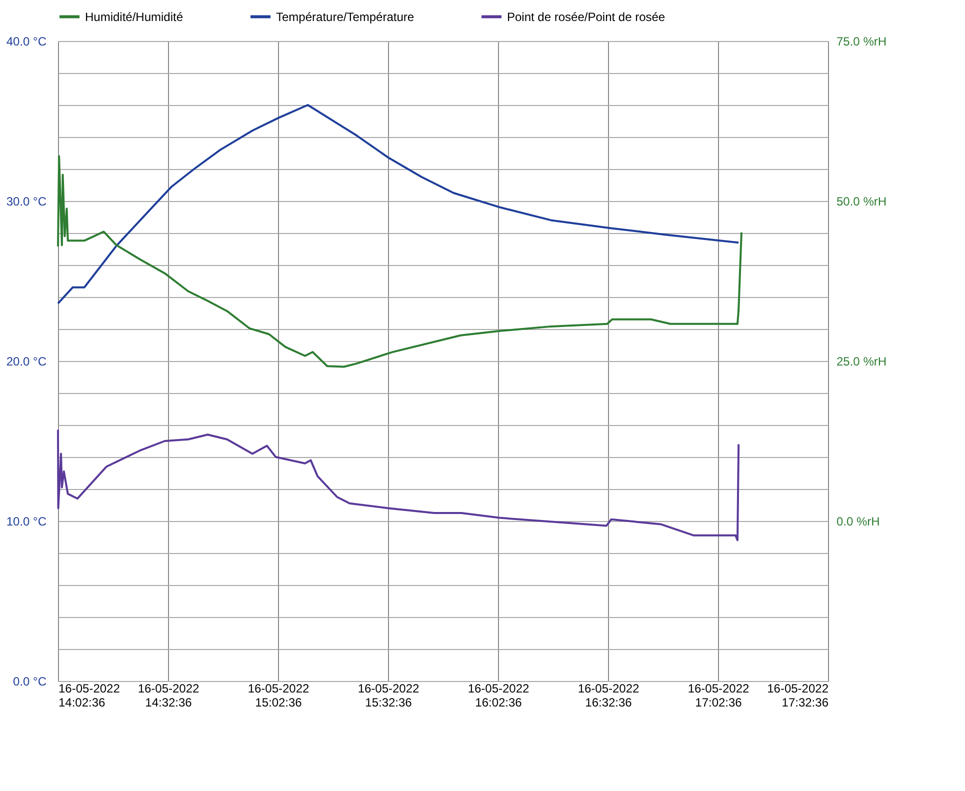 This screenshot has width=965, height=791. Describe the element at coordinates (134, 17) in the screenshot. I see `legend-label: Humidité/Humidité` at that location.